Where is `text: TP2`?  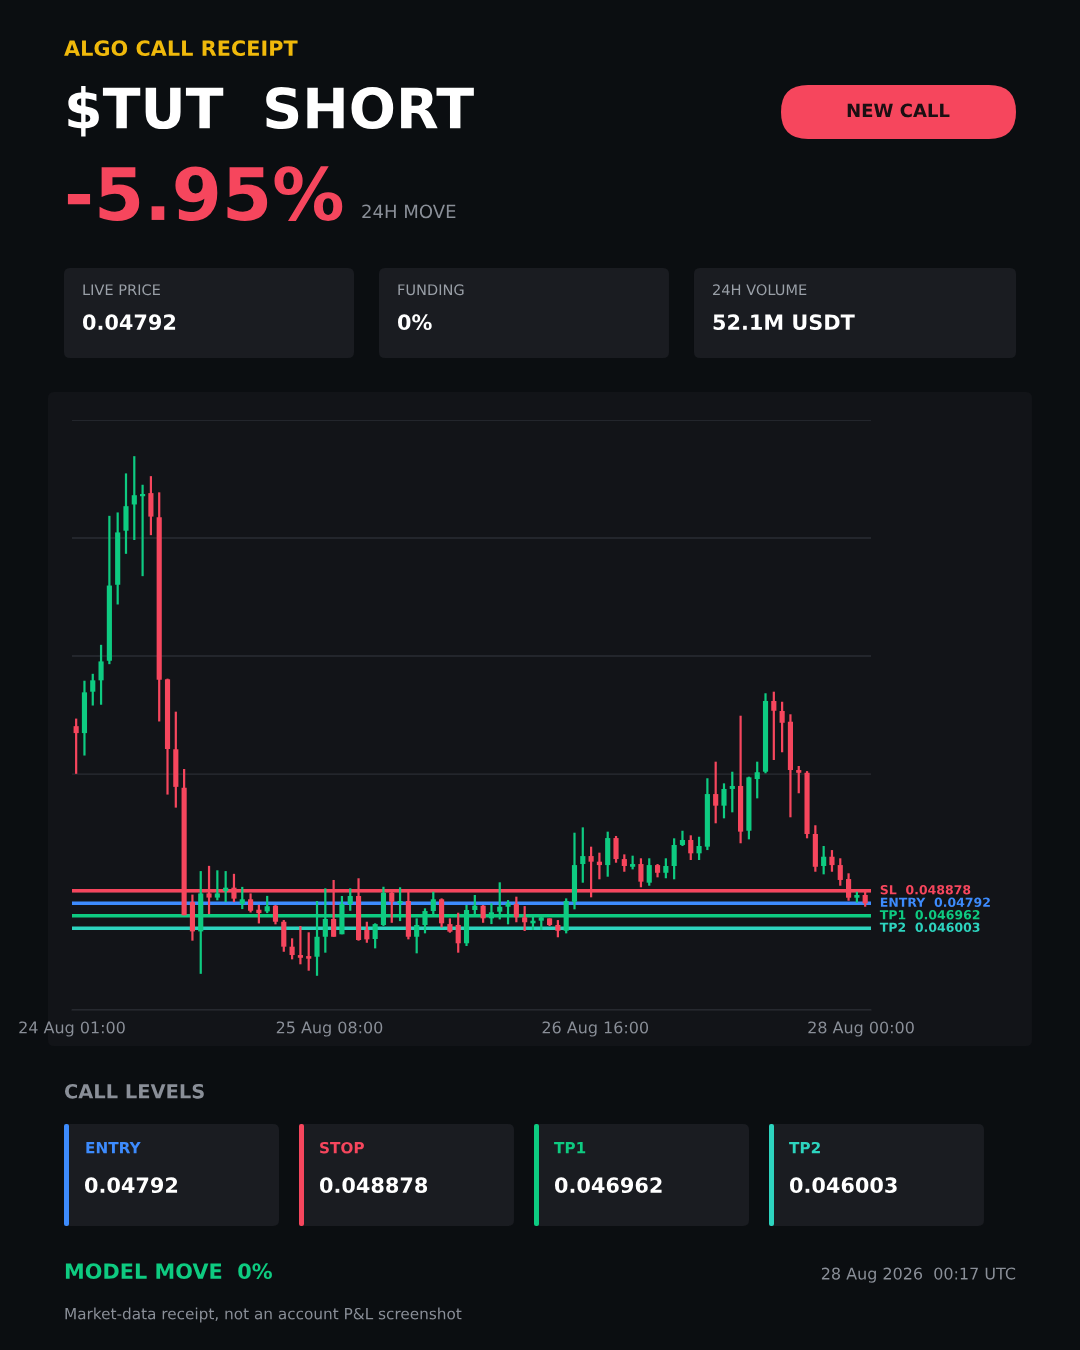
text: TP2 is located at coordinates (804, 1147).